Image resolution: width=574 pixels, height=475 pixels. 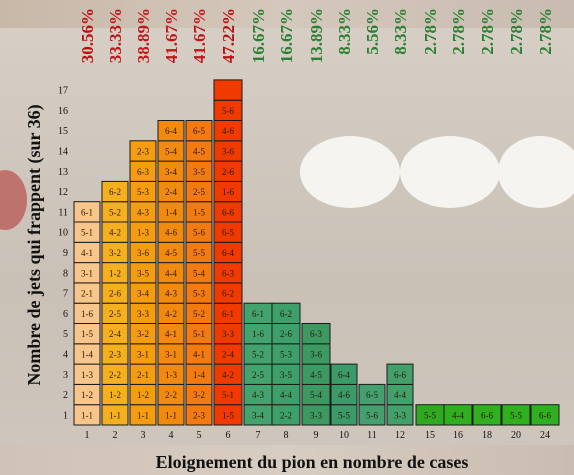 What do you see at coordinates (63, 151) in the screenshot?
I see `y-tick-label: 14` at bounding box center [63, 151].